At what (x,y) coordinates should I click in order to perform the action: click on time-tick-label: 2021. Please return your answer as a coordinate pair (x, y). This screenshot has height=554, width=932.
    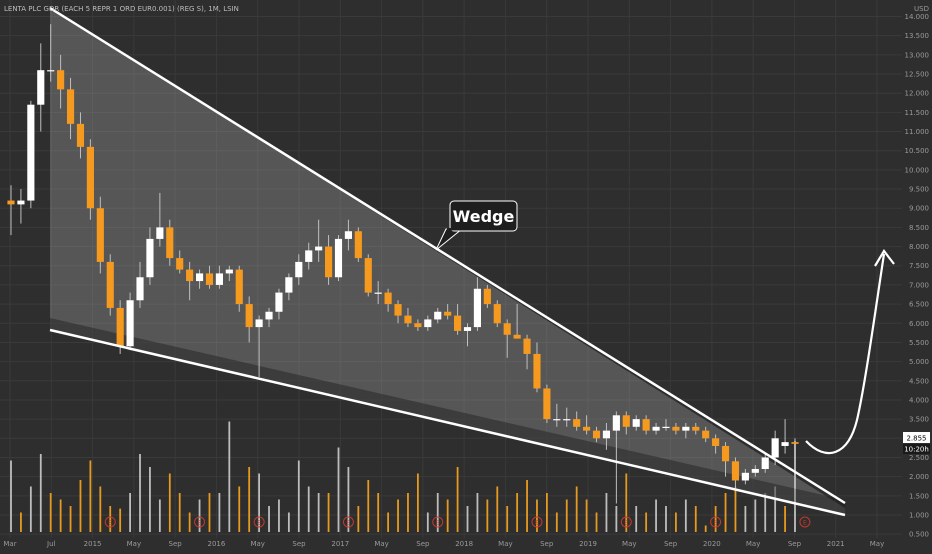
    Looking at the image, I should click on (836, 544).